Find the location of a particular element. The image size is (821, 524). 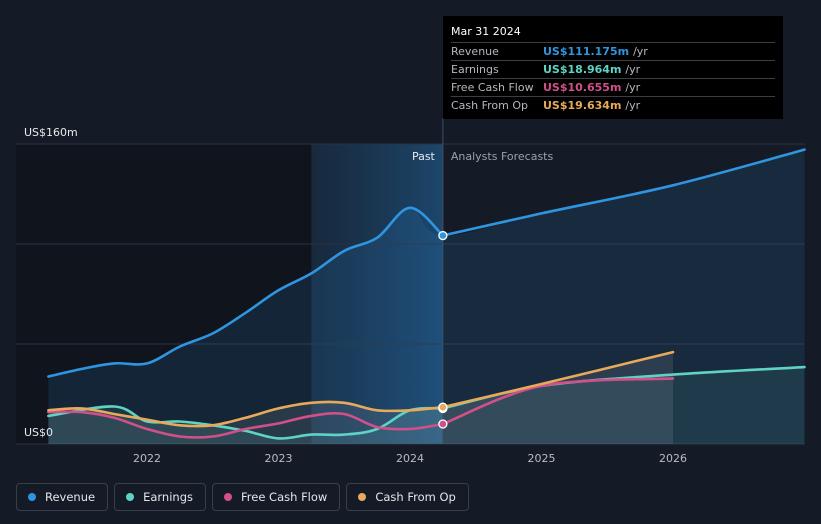

revenue-marker is located at coordinates (443, 235).